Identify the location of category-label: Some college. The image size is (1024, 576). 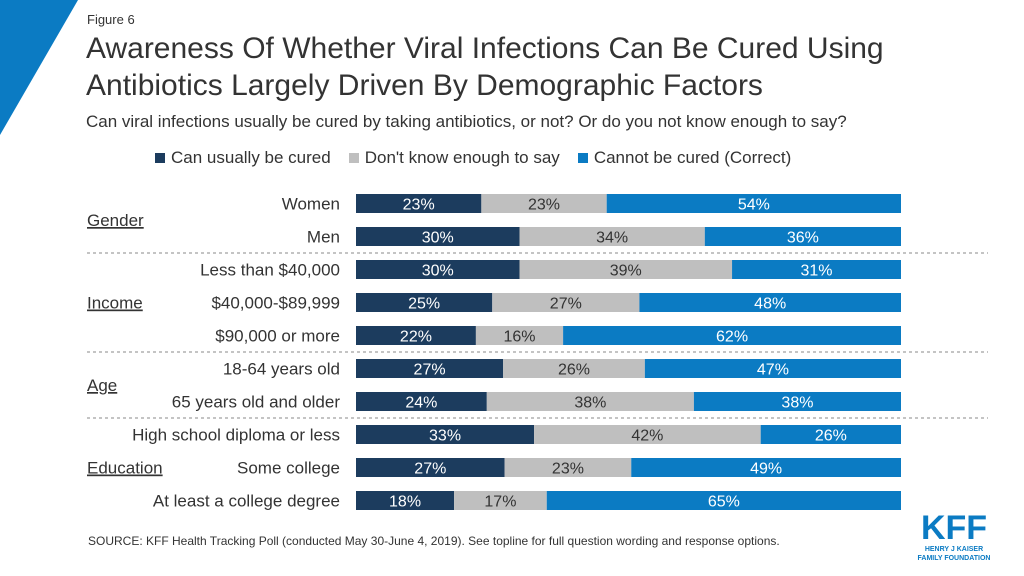
(288, 468).